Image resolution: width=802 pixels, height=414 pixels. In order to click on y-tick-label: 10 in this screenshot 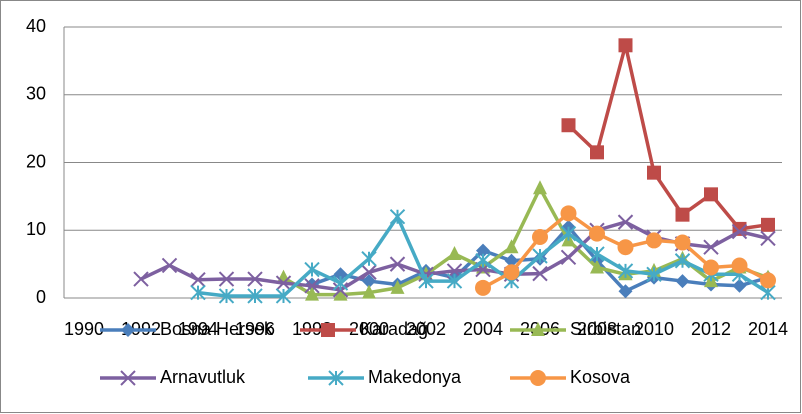, I will do `click(36, 229)`.